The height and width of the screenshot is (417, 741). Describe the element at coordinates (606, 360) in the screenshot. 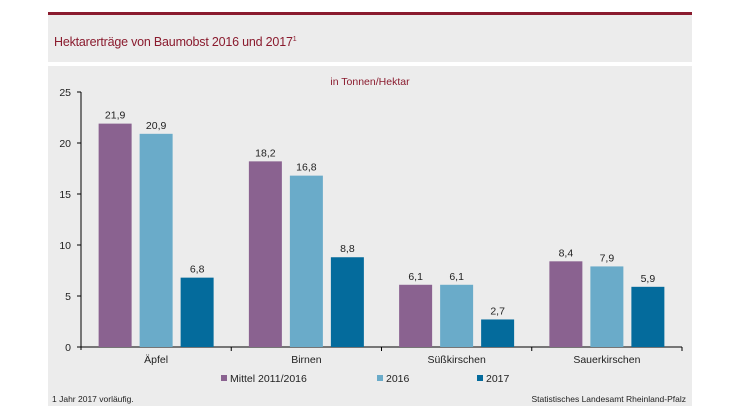

I see `x-category-label: Sauerkirschen` at that location.